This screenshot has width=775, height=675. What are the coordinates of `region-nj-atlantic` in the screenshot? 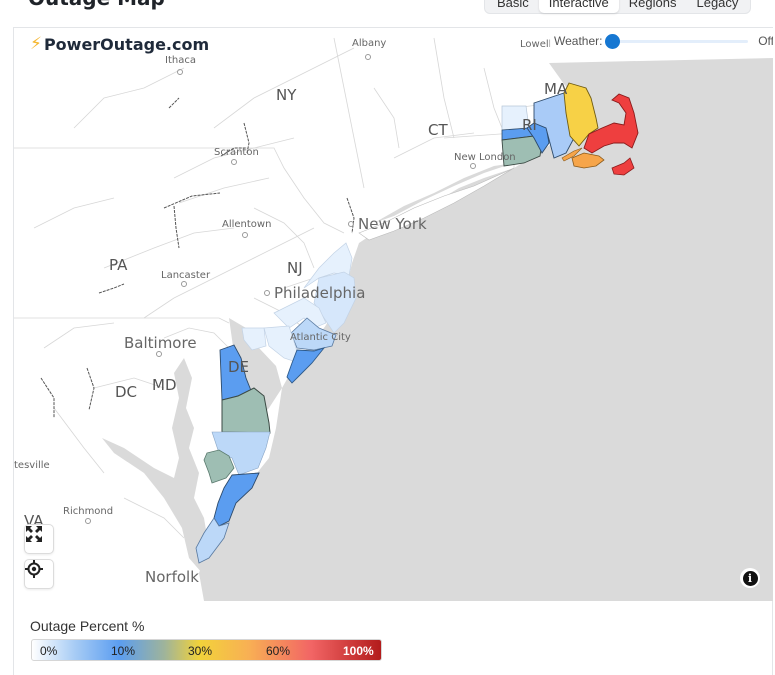 It's located at (313, 334).